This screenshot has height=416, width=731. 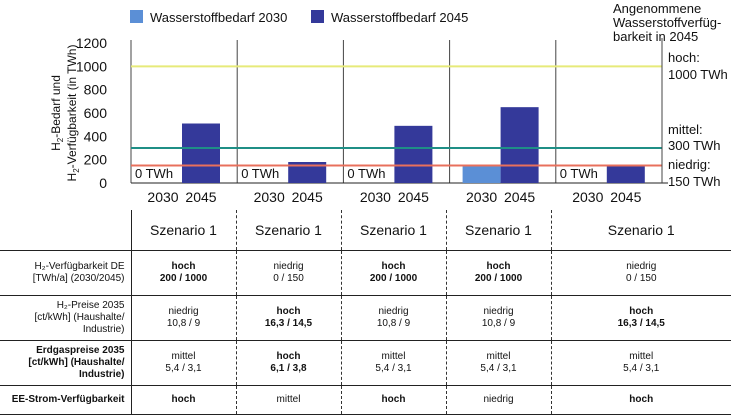 What do you see at coordinates (65, 400) in the screenshot?
I see `row-label: EE-Strom-Verfügbarkeit` at bounding box center [65, 400].